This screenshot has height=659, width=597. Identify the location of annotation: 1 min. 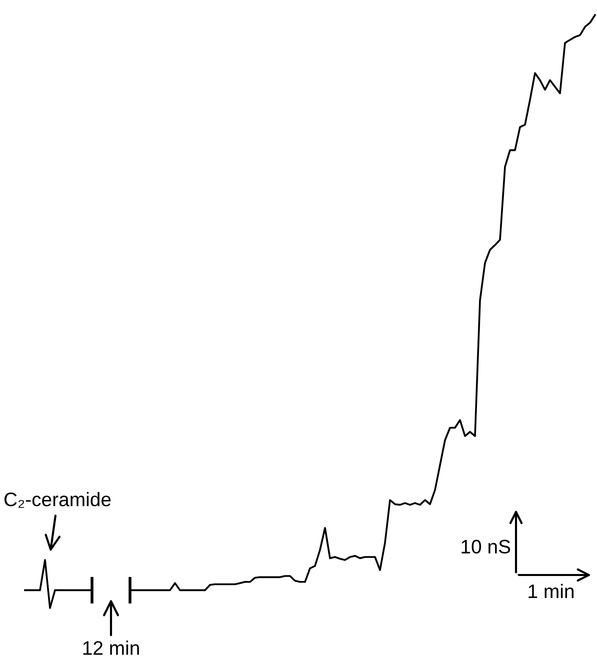
(551, 591).